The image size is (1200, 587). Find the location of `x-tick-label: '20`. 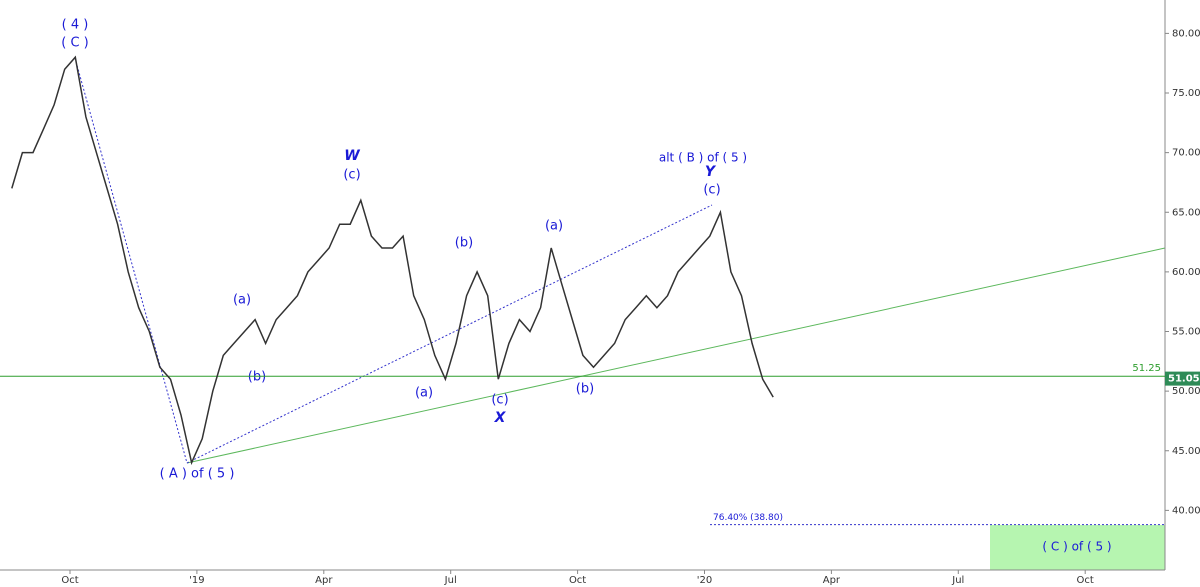

x-tick-label: '20 is located at coordinates (704, 580).